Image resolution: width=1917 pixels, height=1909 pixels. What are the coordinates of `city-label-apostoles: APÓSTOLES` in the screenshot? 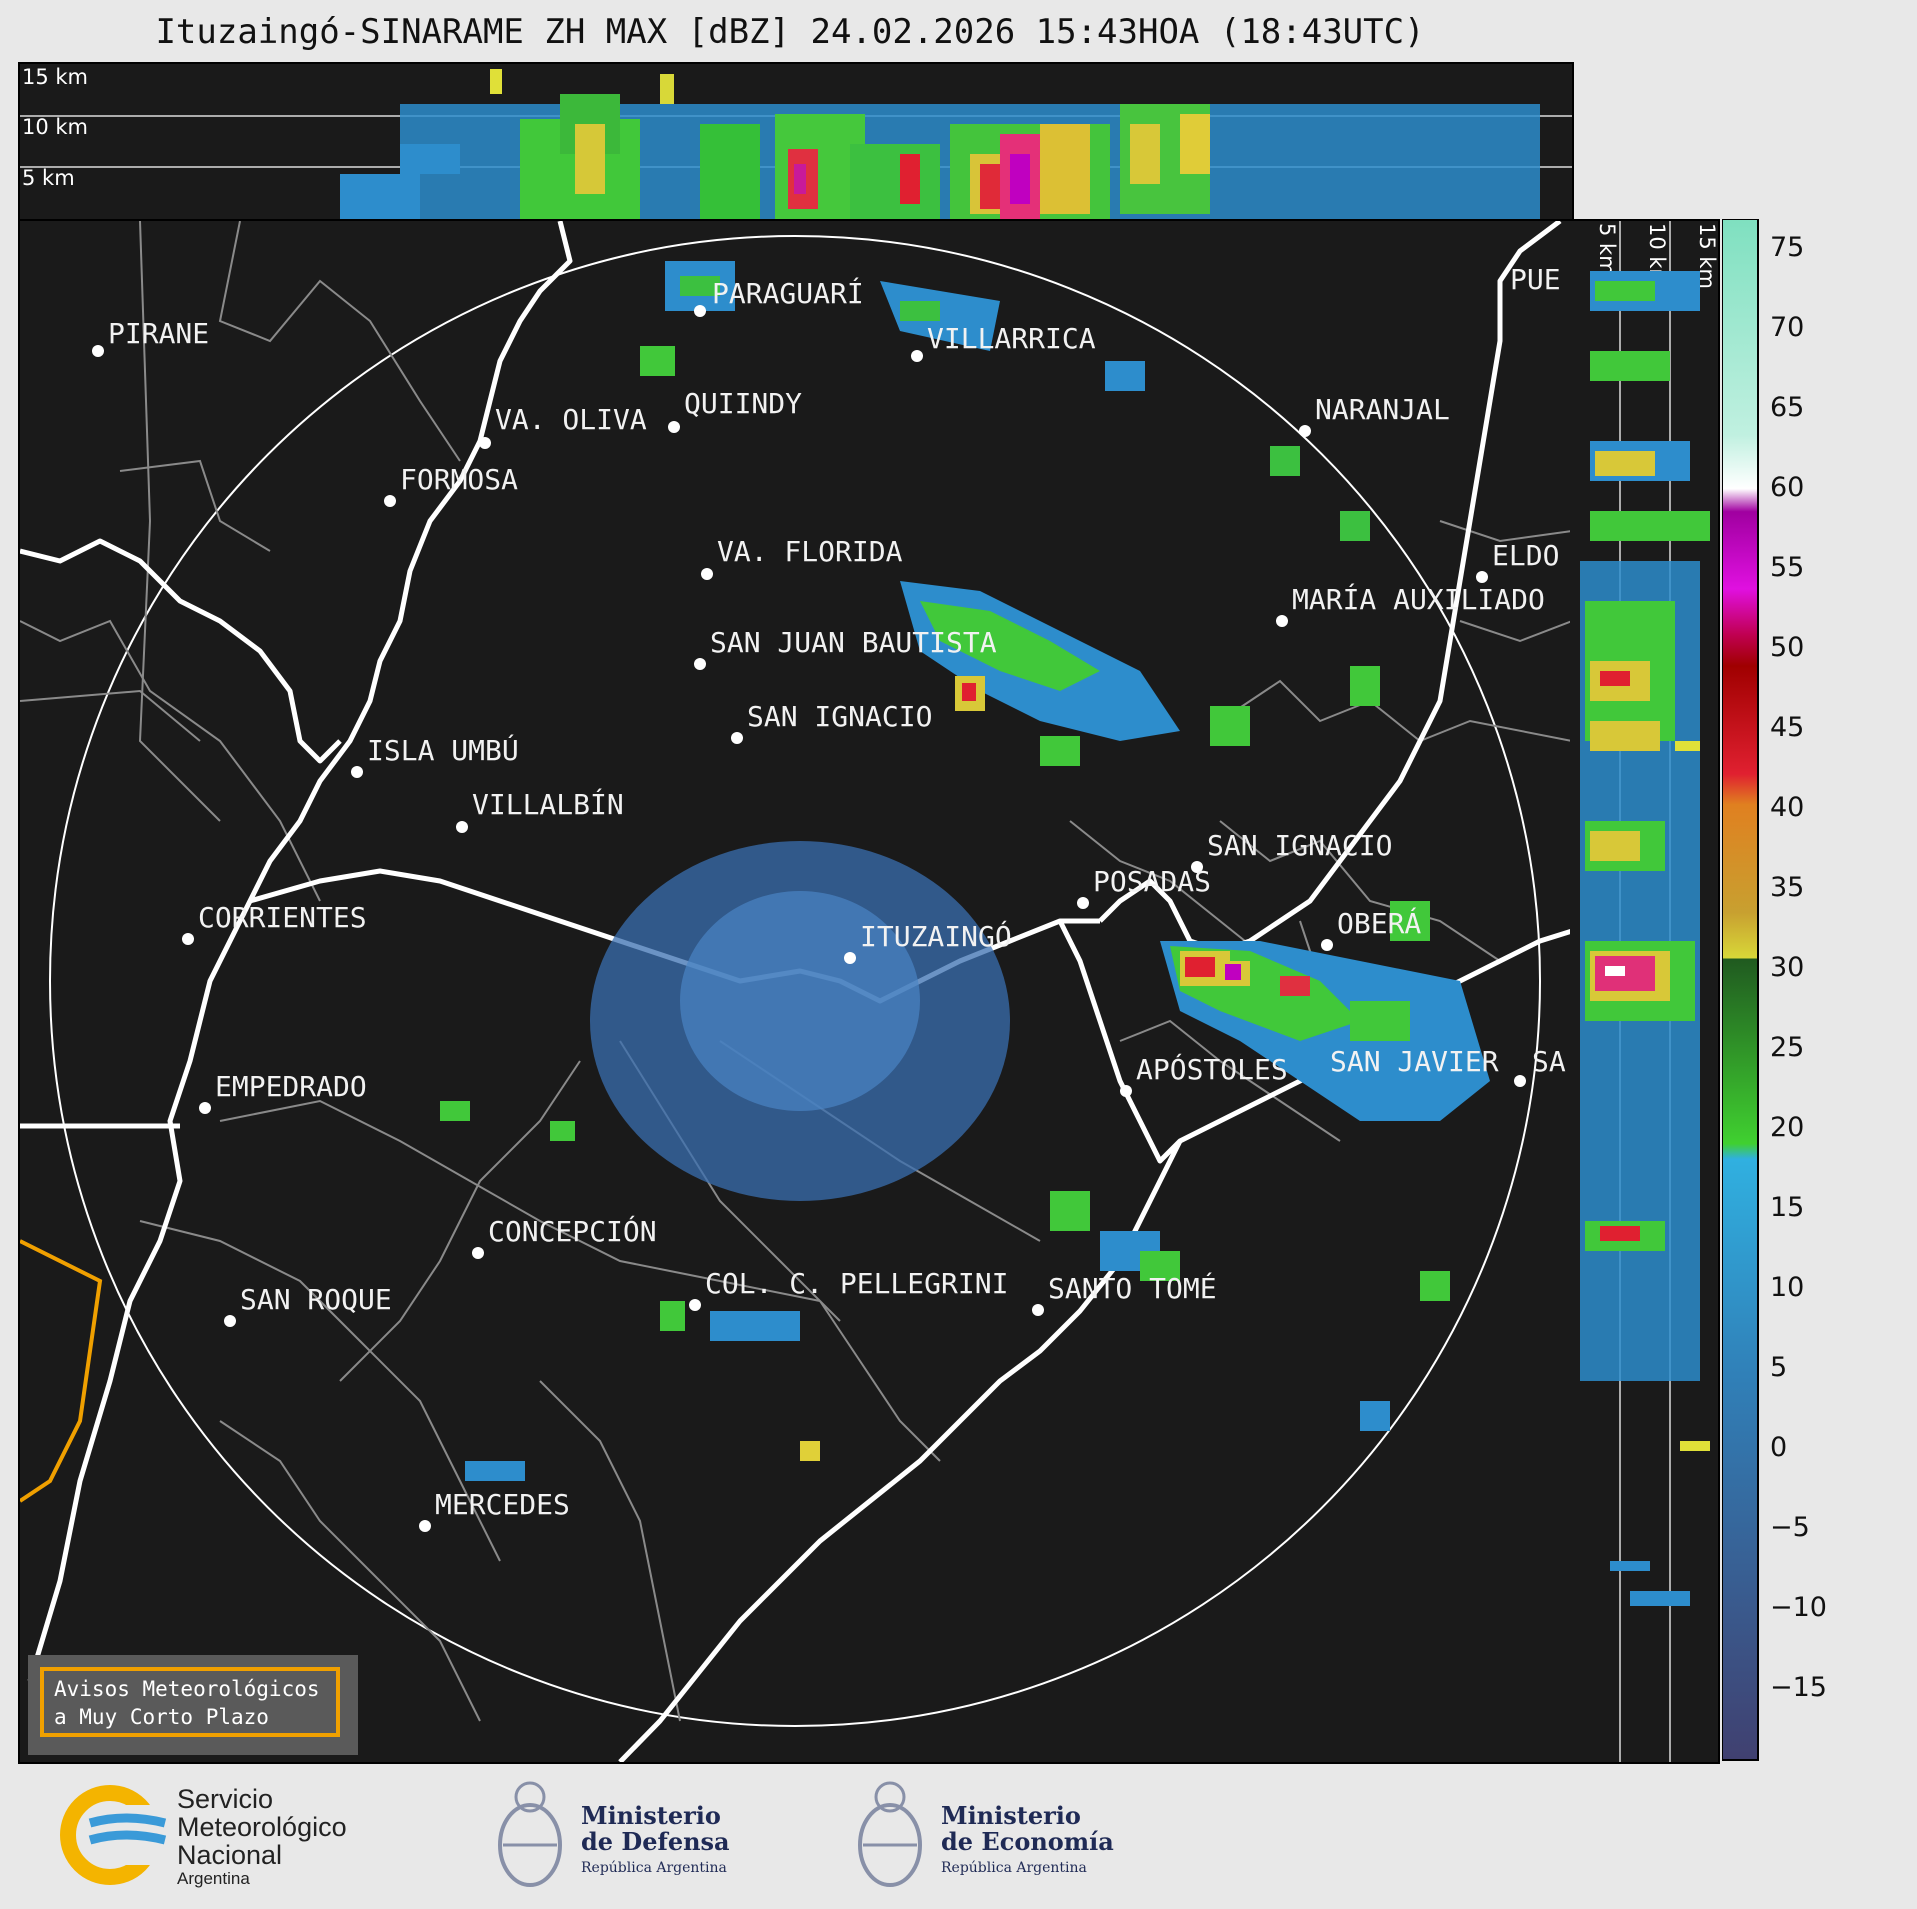 It's located at (1212, 1069).